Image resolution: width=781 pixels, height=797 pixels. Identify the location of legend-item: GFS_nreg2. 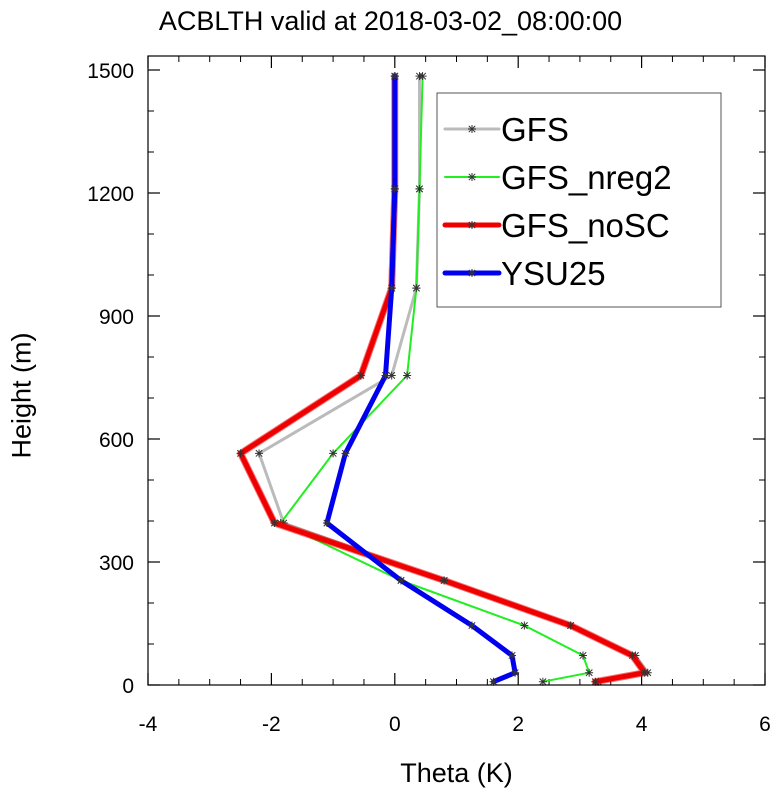
(558, 177).